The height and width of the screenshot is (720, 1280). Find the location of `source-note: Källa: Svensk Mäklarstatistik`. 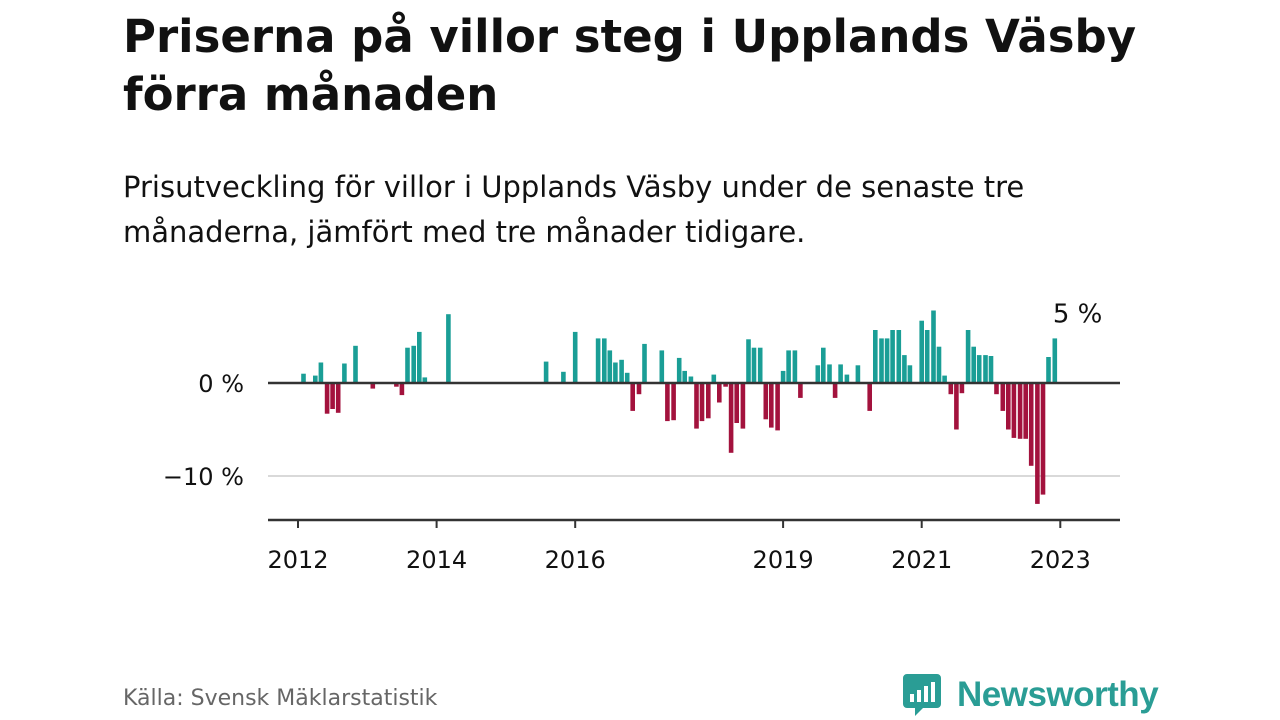

source-note: Källa: Svensk Mäklarstatistik is located at coordinates (280, 698).